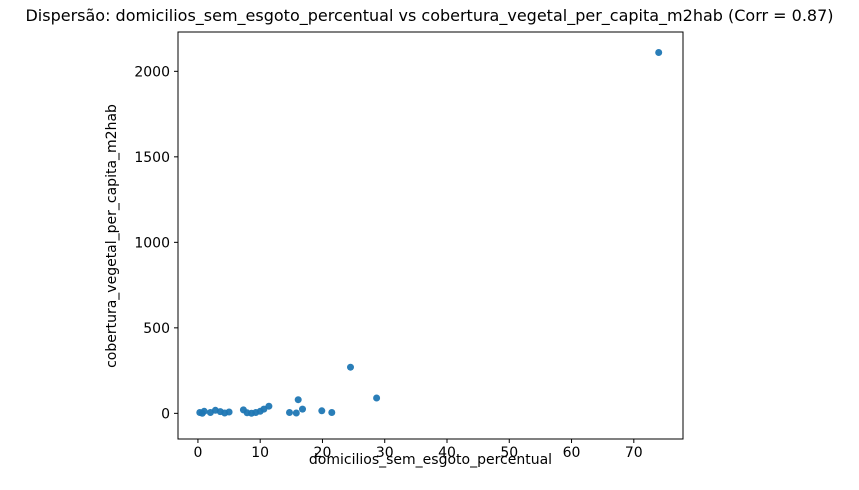  Describe the element at coordinates (509, 453) in the screenshot. I see `x-tick-label: 50` at that location.